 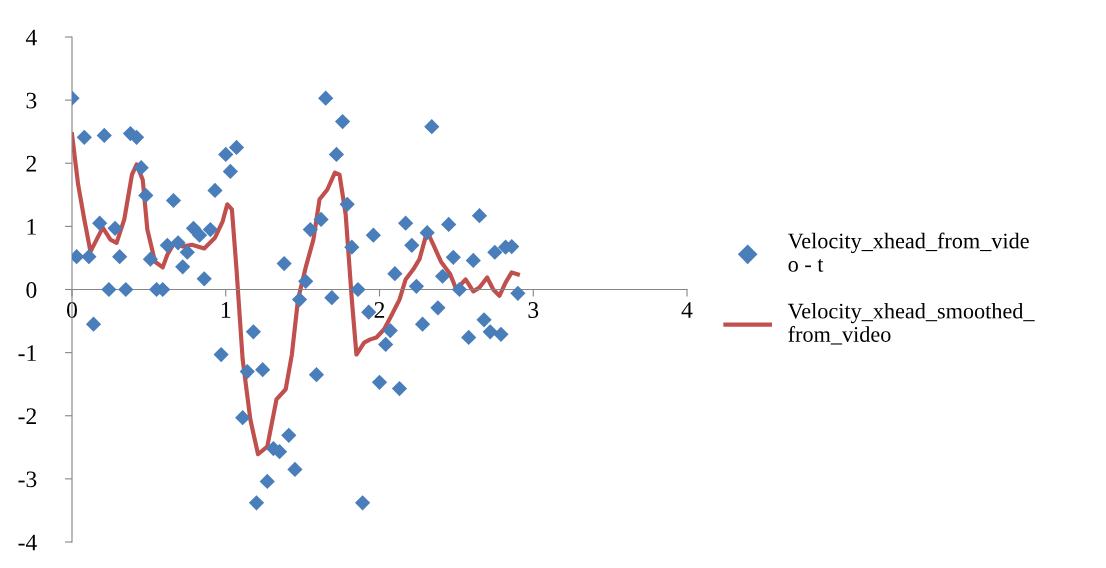 What do you see at coordinates (27, 479) in the screenshot?
I see `y-tick-label: -3` at bounding box center [27, 479].